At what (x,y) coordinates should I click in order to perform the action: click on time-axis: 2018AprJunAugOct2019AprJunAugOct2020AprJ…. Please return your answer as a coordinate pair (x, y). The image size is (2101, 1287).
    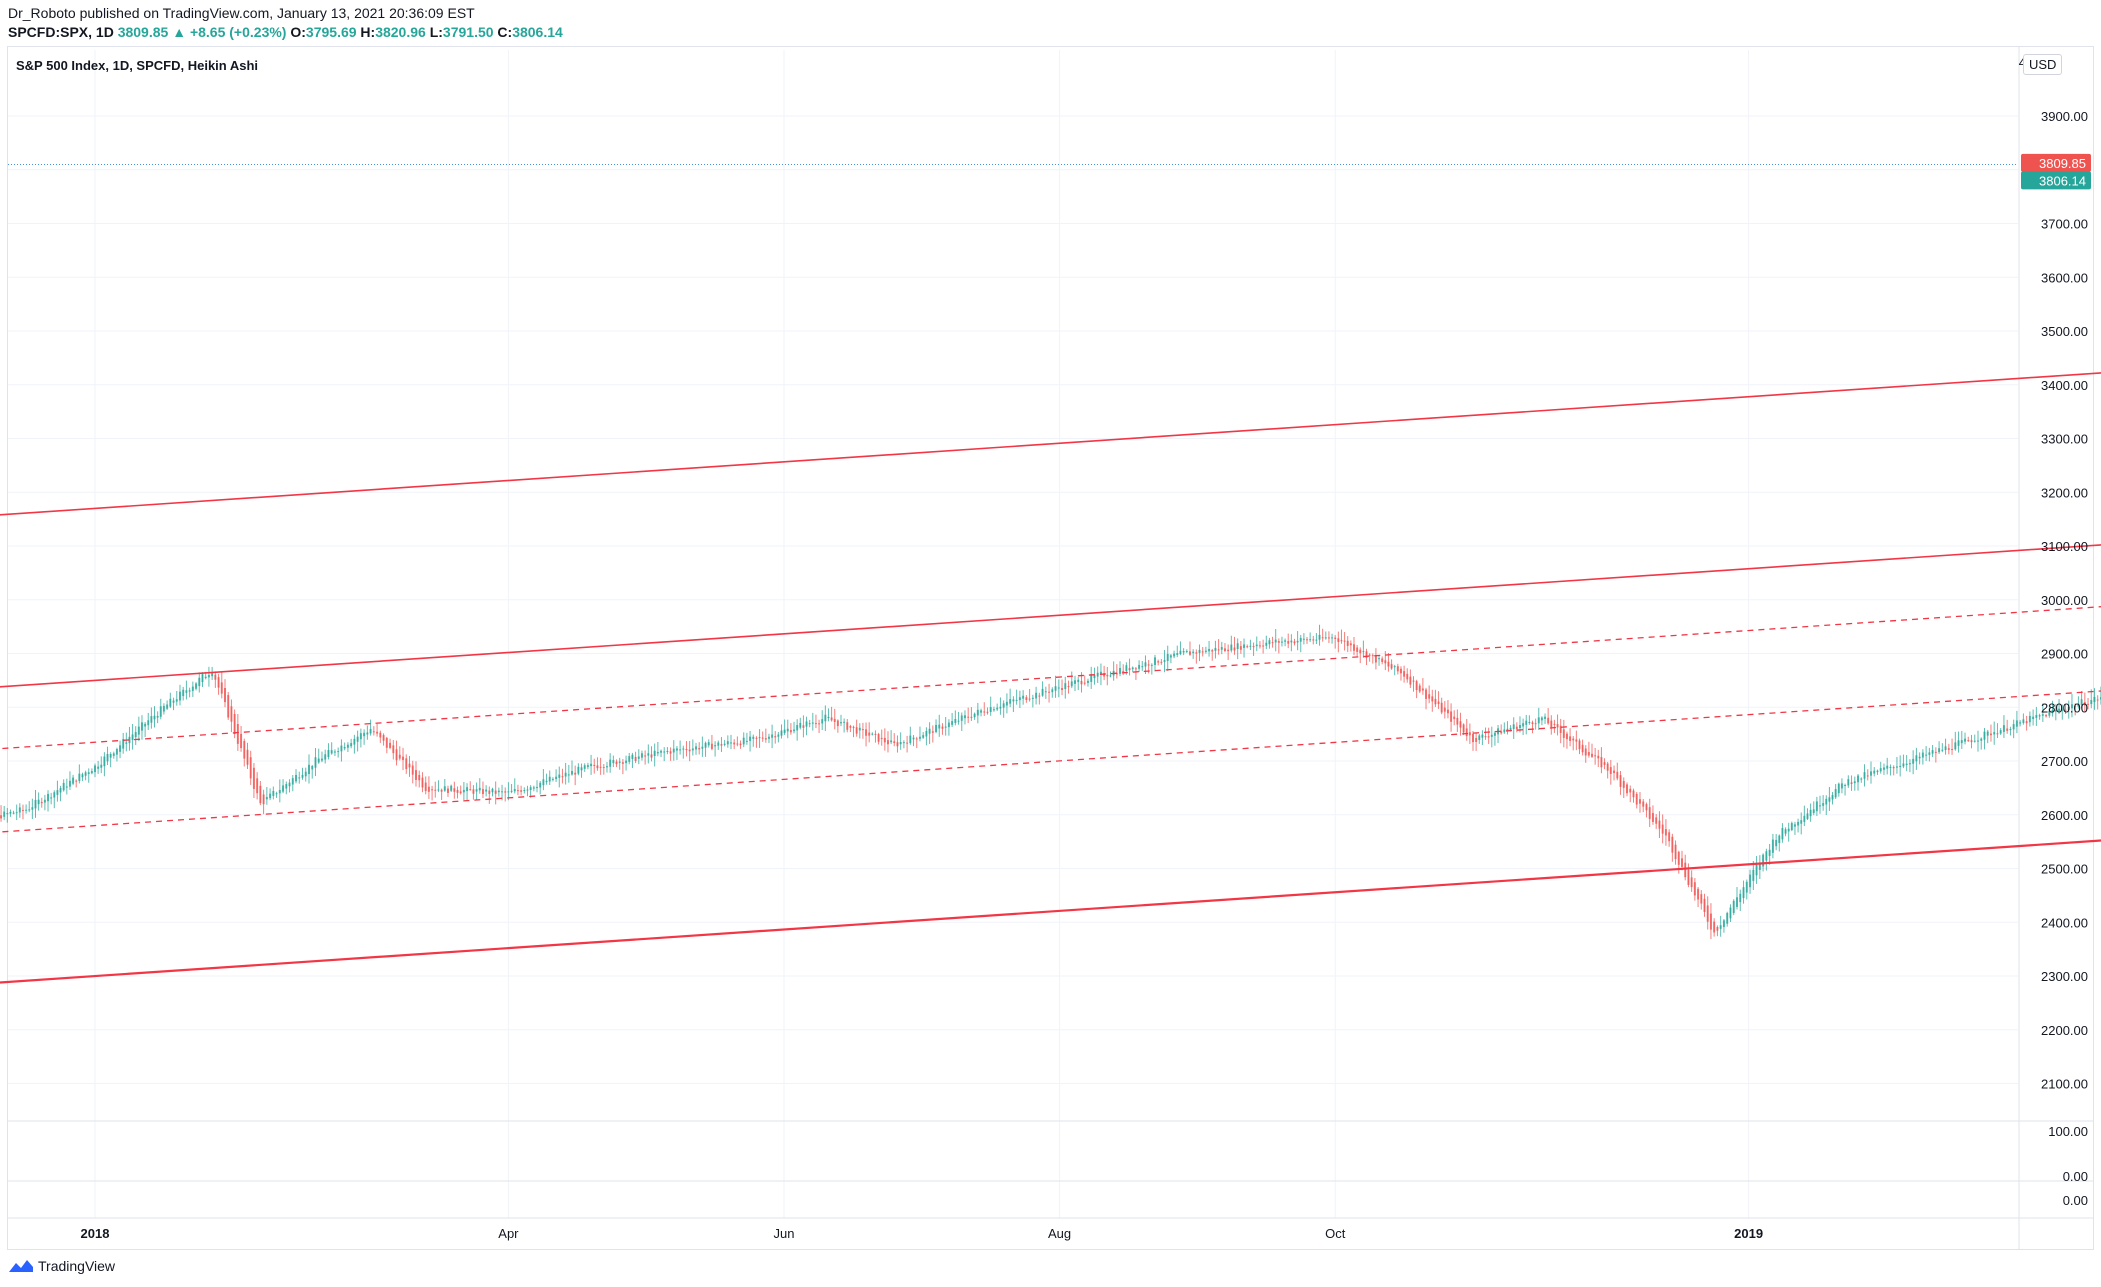
    Looking at the image, I should click on (1091, 1233).